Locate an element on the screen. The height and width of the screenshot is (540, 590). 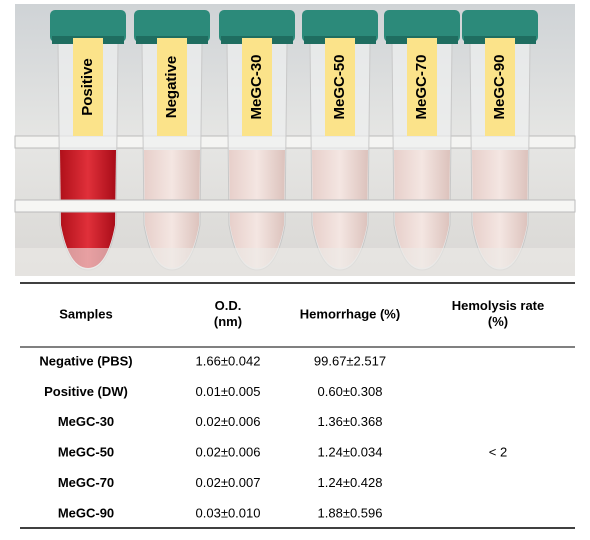
table-cell: MeGC-90 is located at coordinates (86, 512).